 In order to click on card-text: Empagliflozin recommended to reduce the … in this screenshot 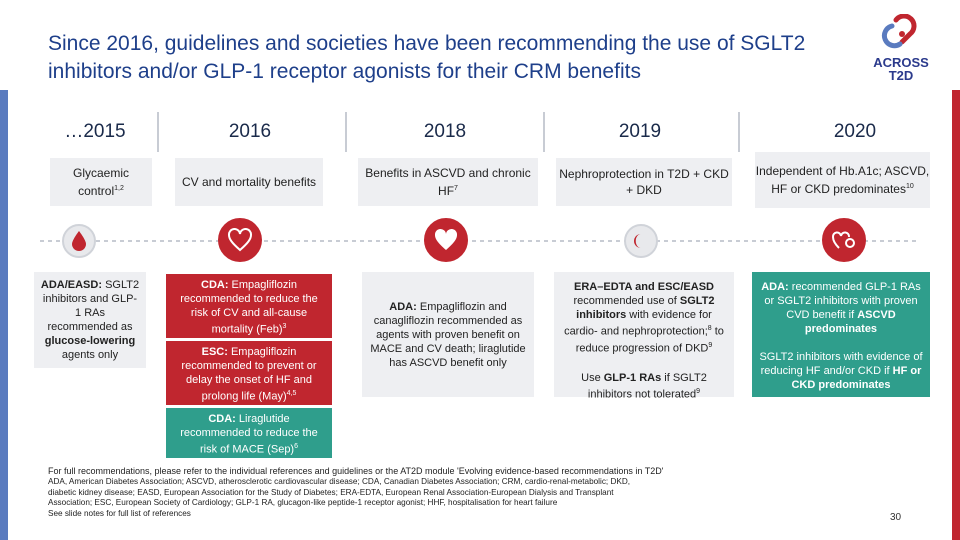, I will do `click(249, 307)`.